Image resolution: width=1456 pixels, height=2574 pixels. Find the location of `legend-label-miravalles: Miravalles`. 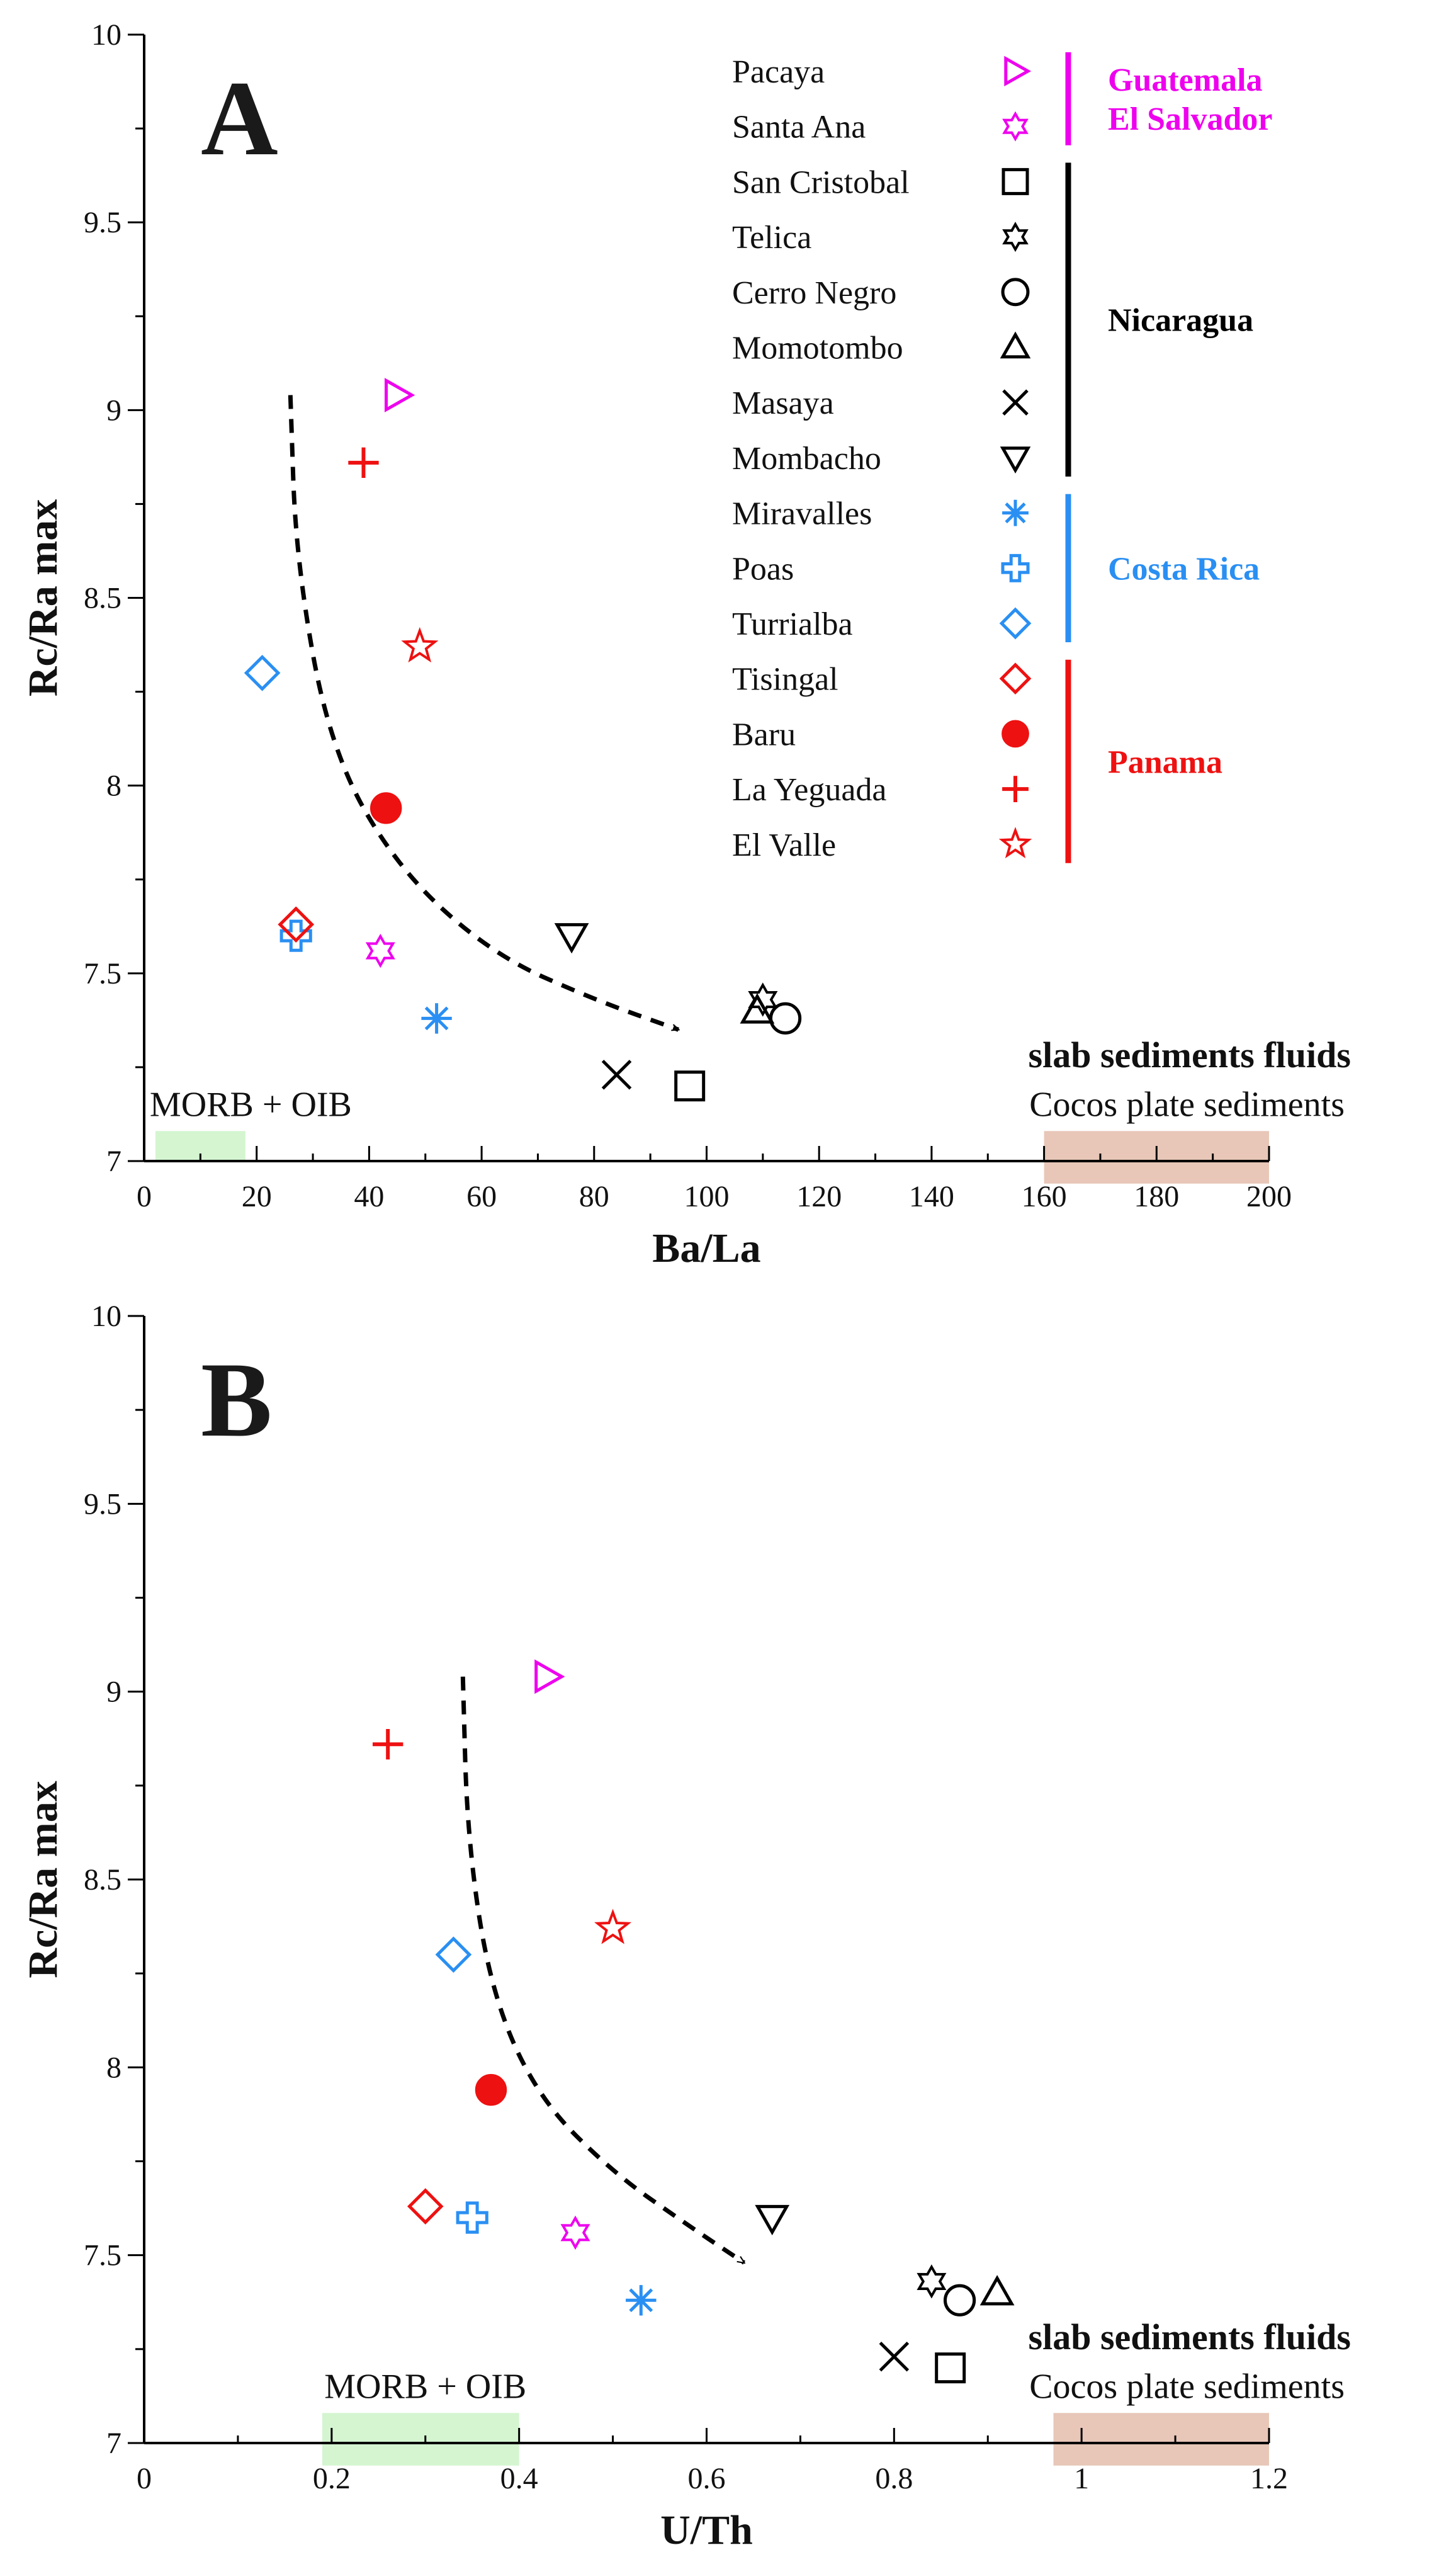

legend-label-miravalles: Miravalles is located at coordinates (802, 514).